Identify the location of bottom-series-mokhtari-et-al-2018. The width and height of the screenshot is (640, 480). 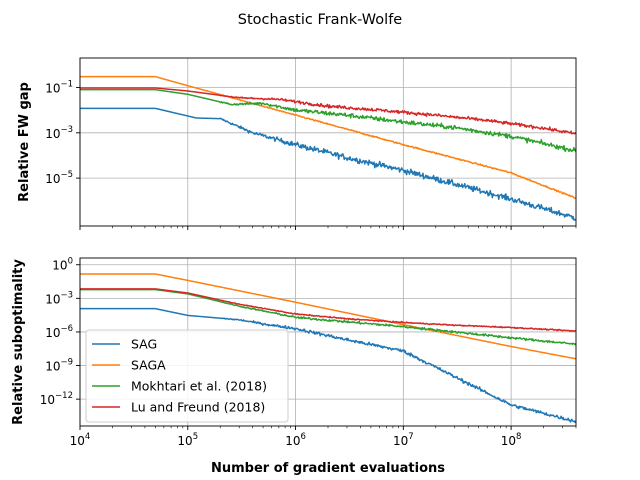
(328, 317).